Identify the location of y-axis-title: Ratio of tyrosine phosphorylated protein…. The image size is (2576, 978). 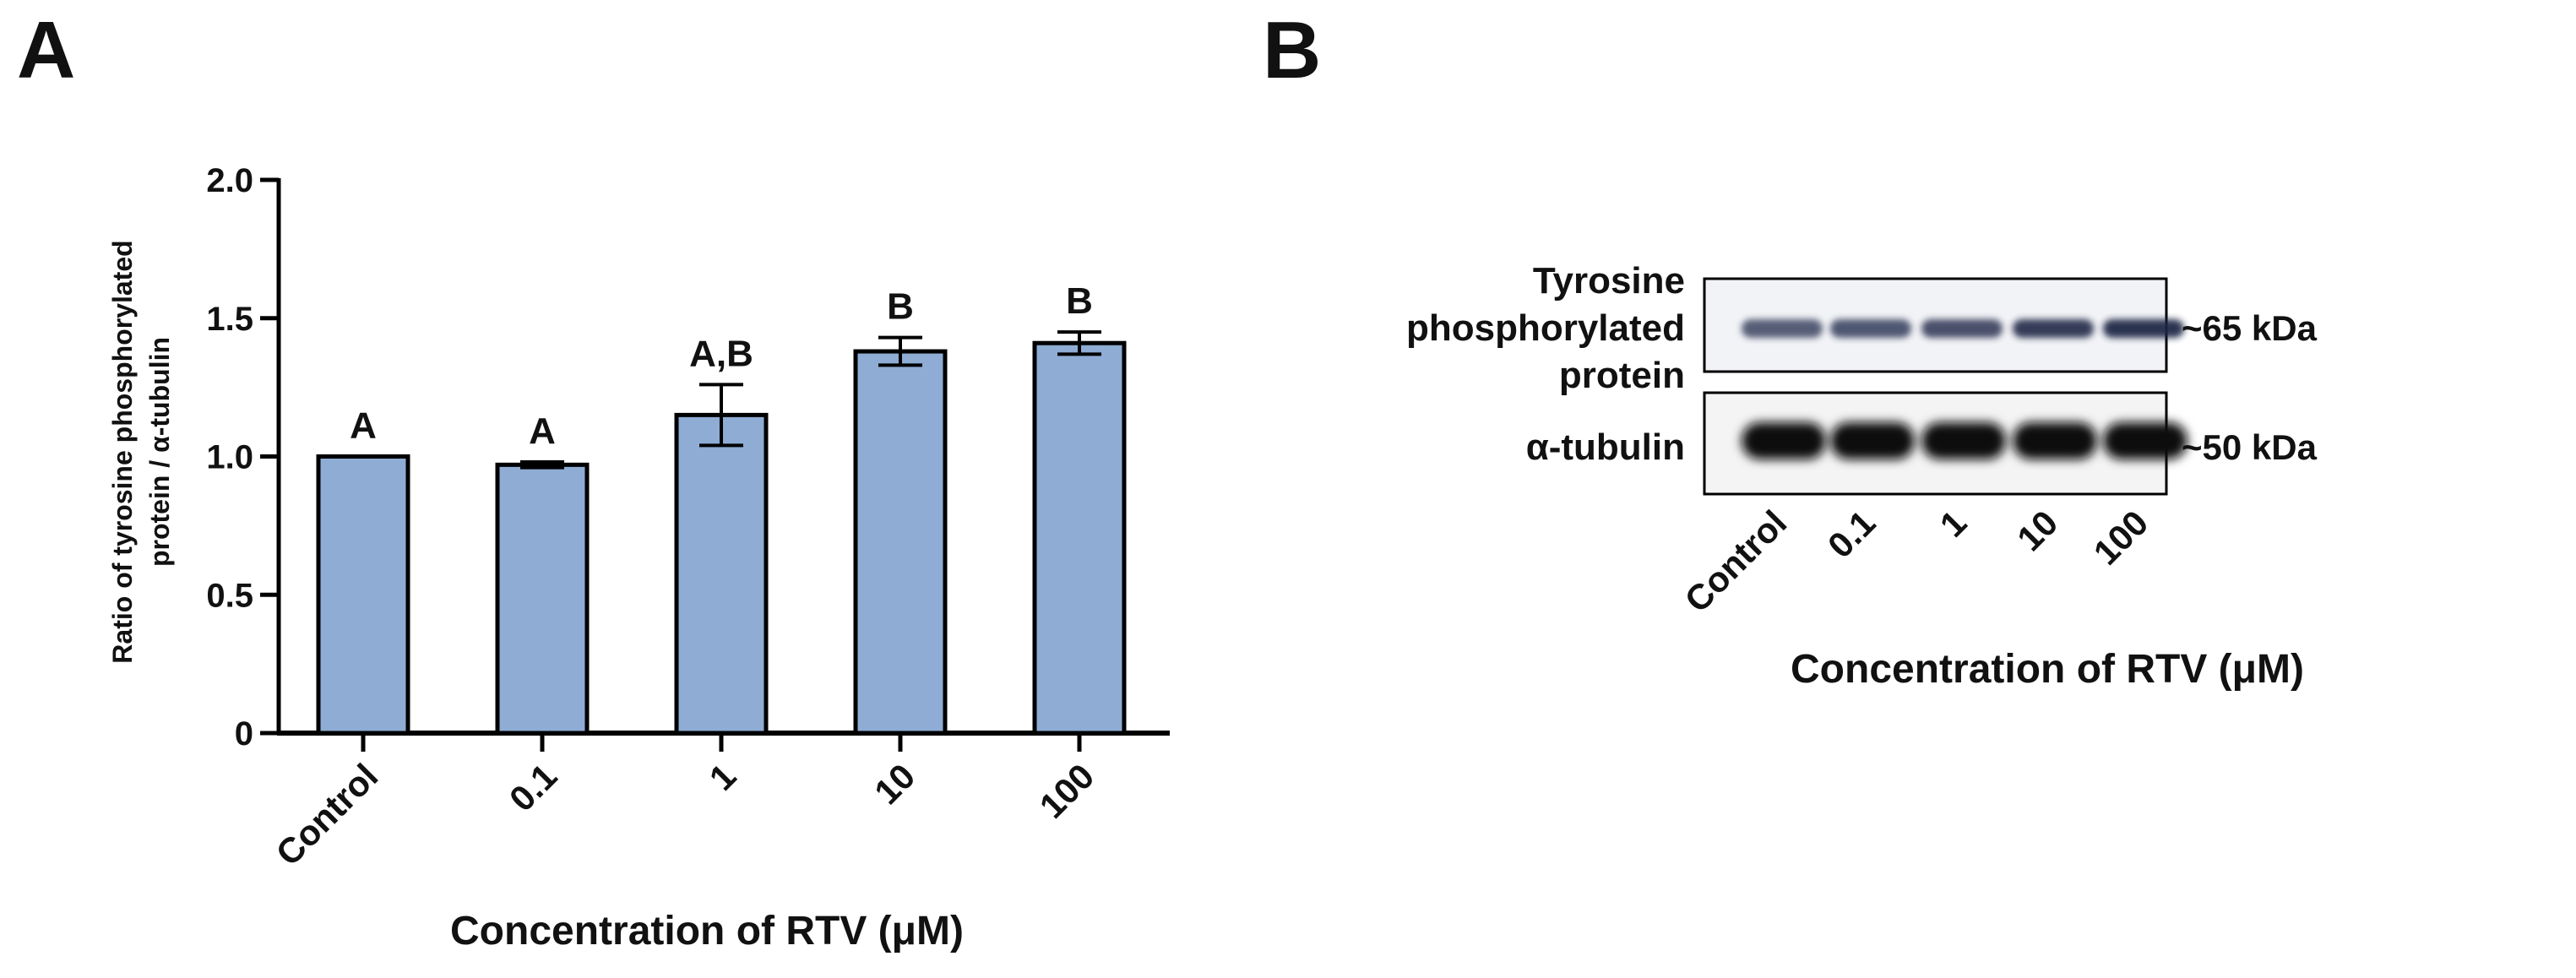
(141, 451).